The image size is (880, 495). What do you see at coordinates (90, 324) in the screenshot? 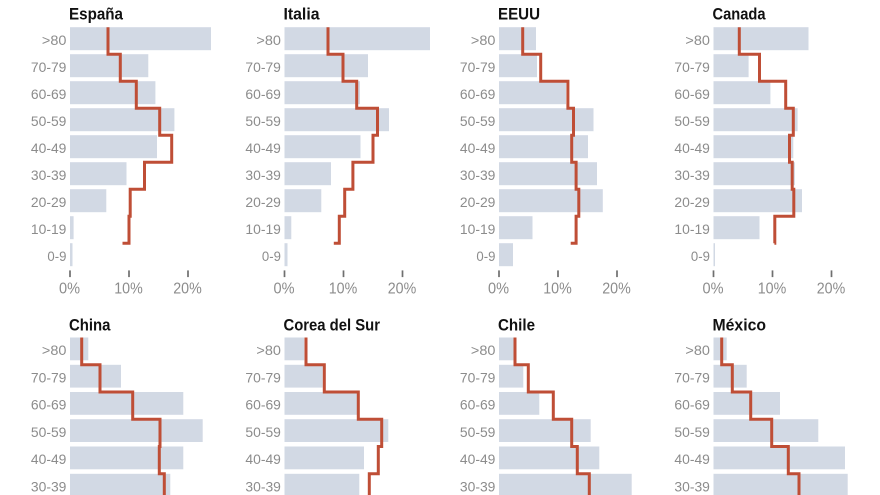
I see `svg-text: China` at bounding box center [90, 324].